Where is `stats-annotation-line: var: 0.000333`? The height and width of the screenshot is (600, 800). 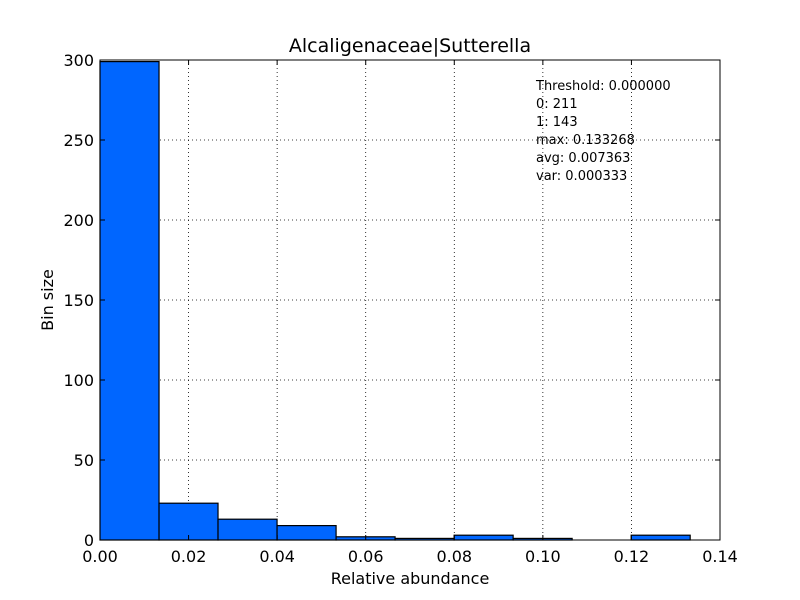 stats-annotation-line: var: 0.000333 is located at coordinates (581, 176).